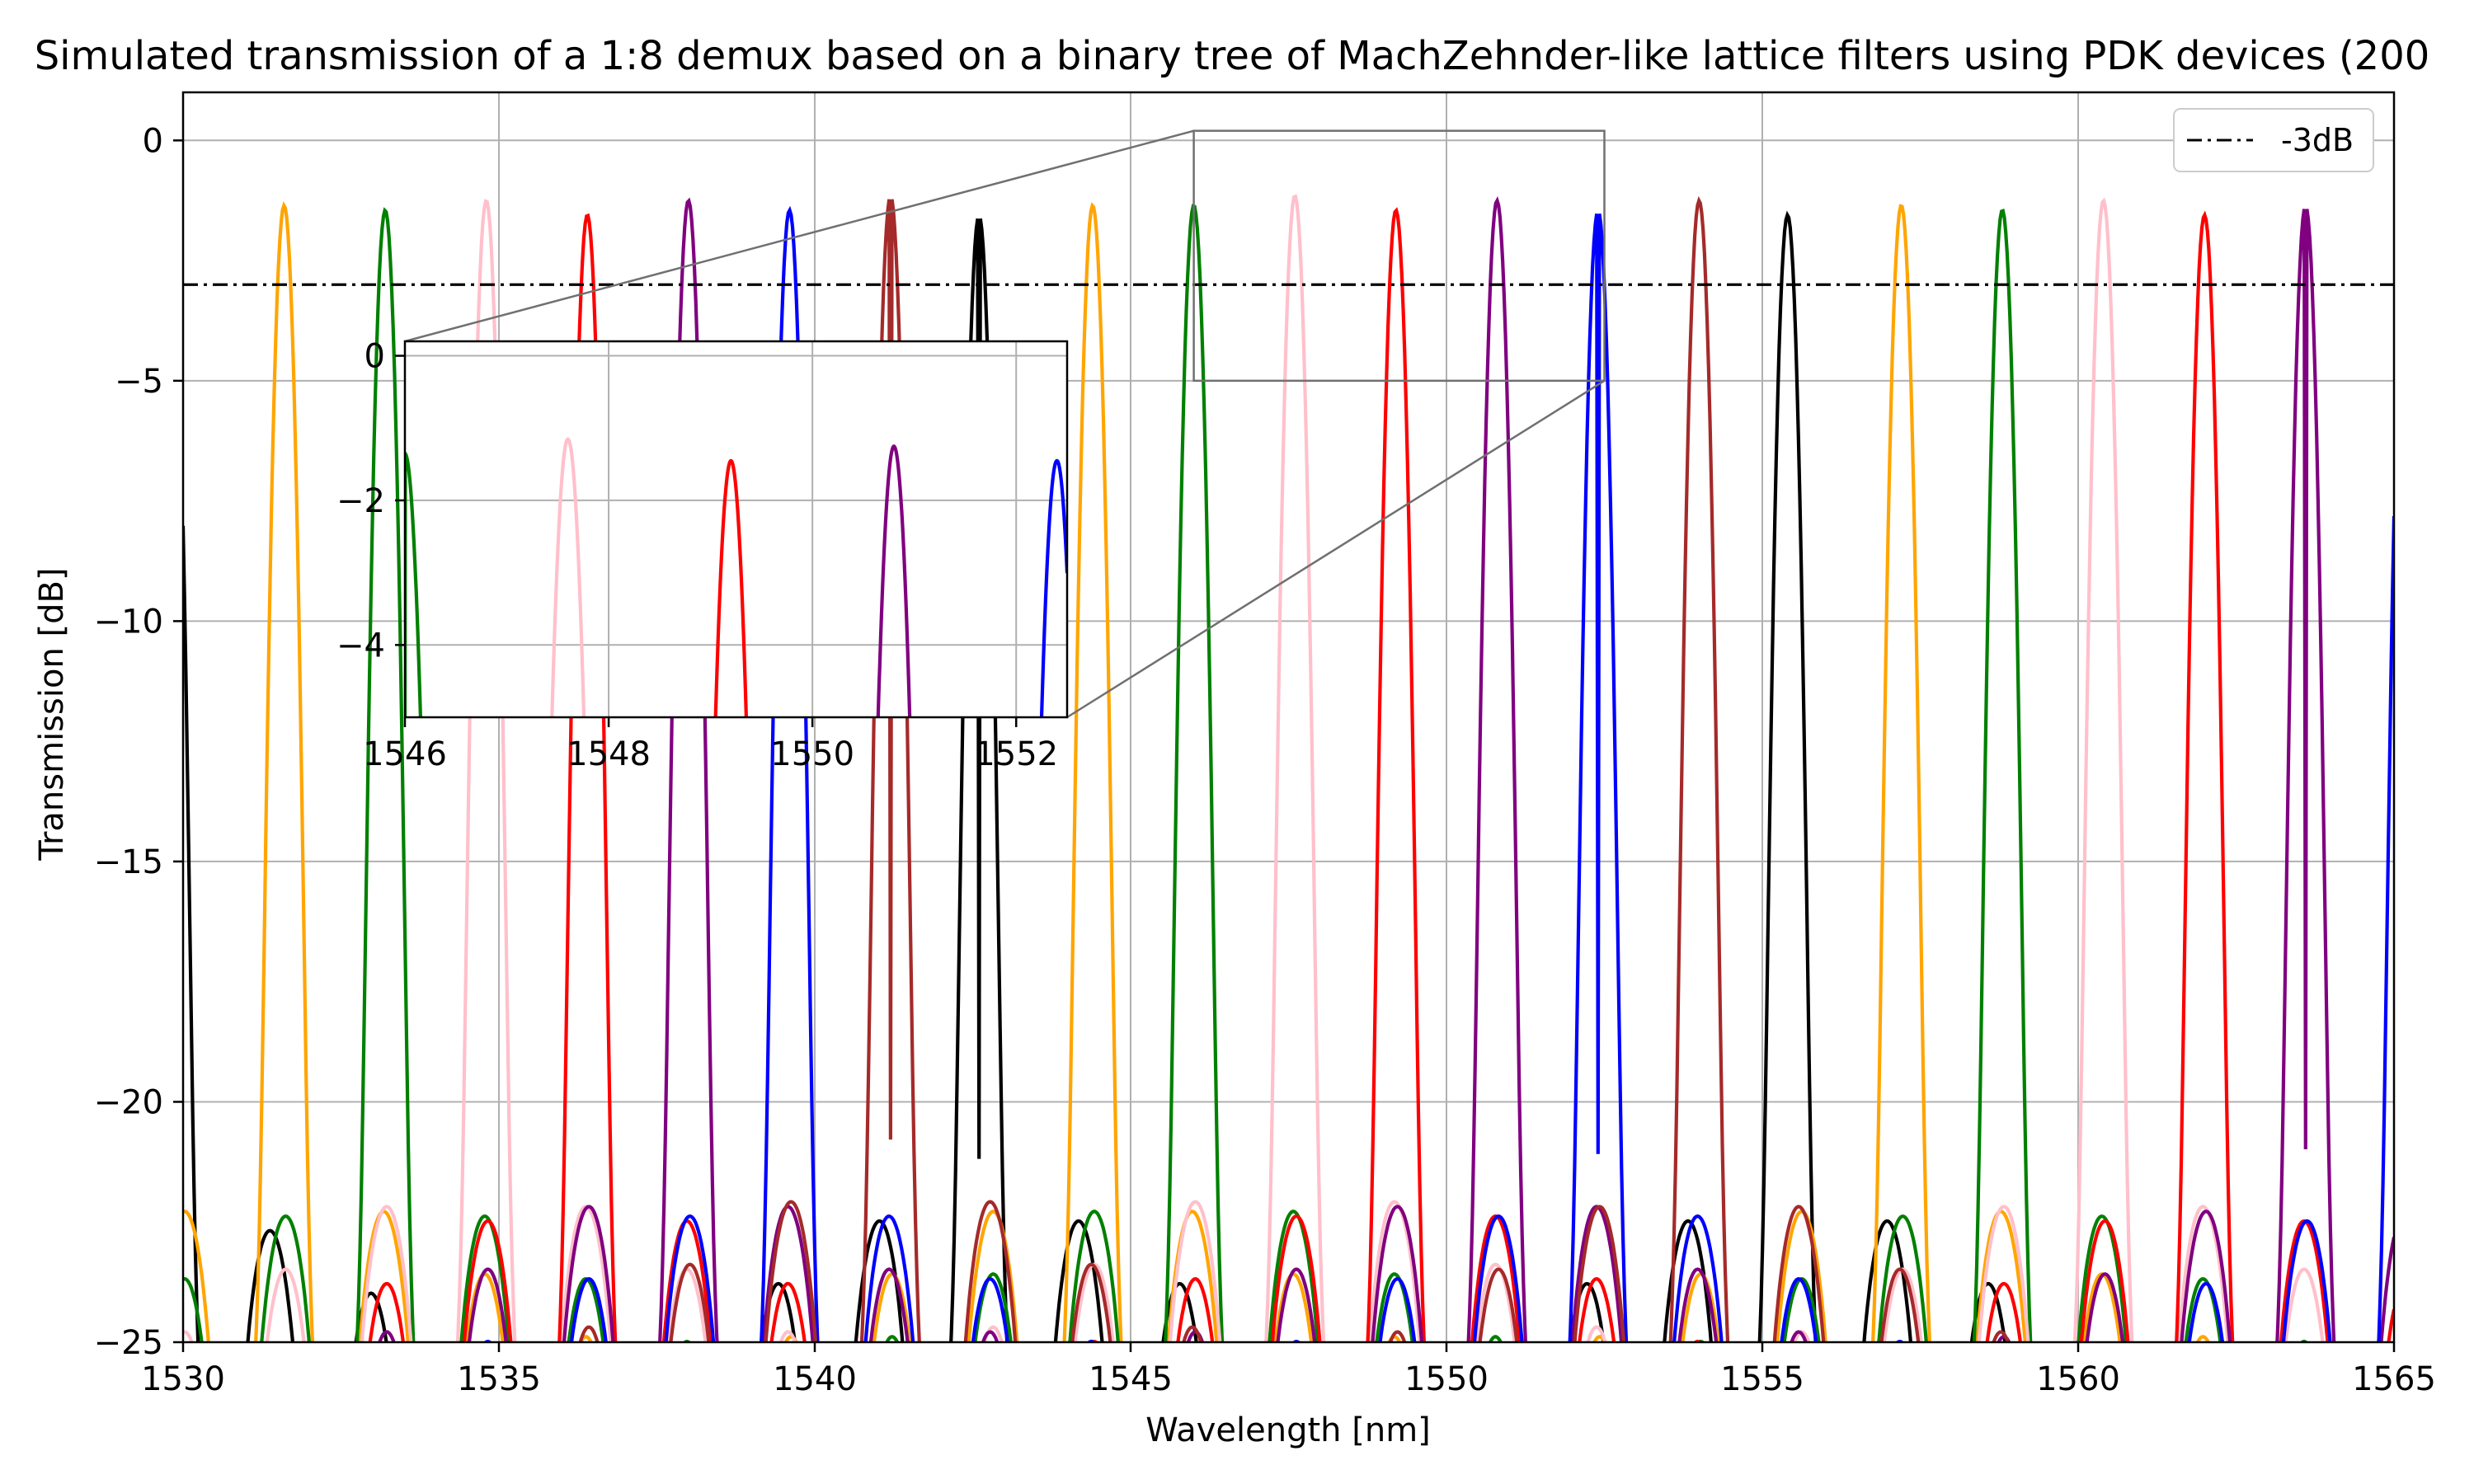 The height and width of the screenshot is (1484, 2474). I want to click on y-tick-label: −5, so click(139, 382).